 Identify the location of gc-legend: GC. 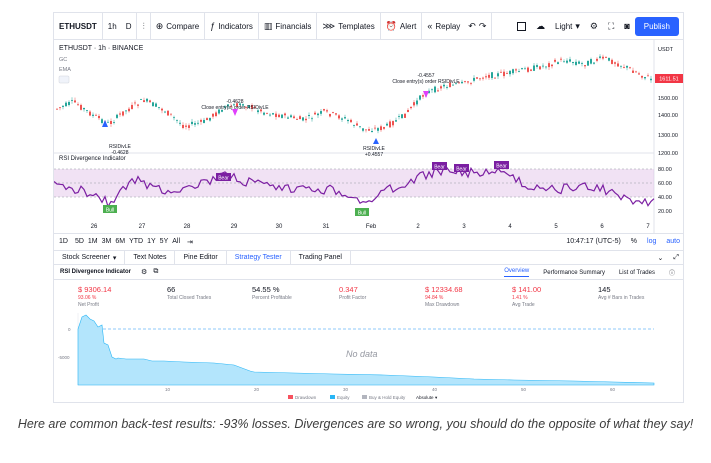
(63, 60).